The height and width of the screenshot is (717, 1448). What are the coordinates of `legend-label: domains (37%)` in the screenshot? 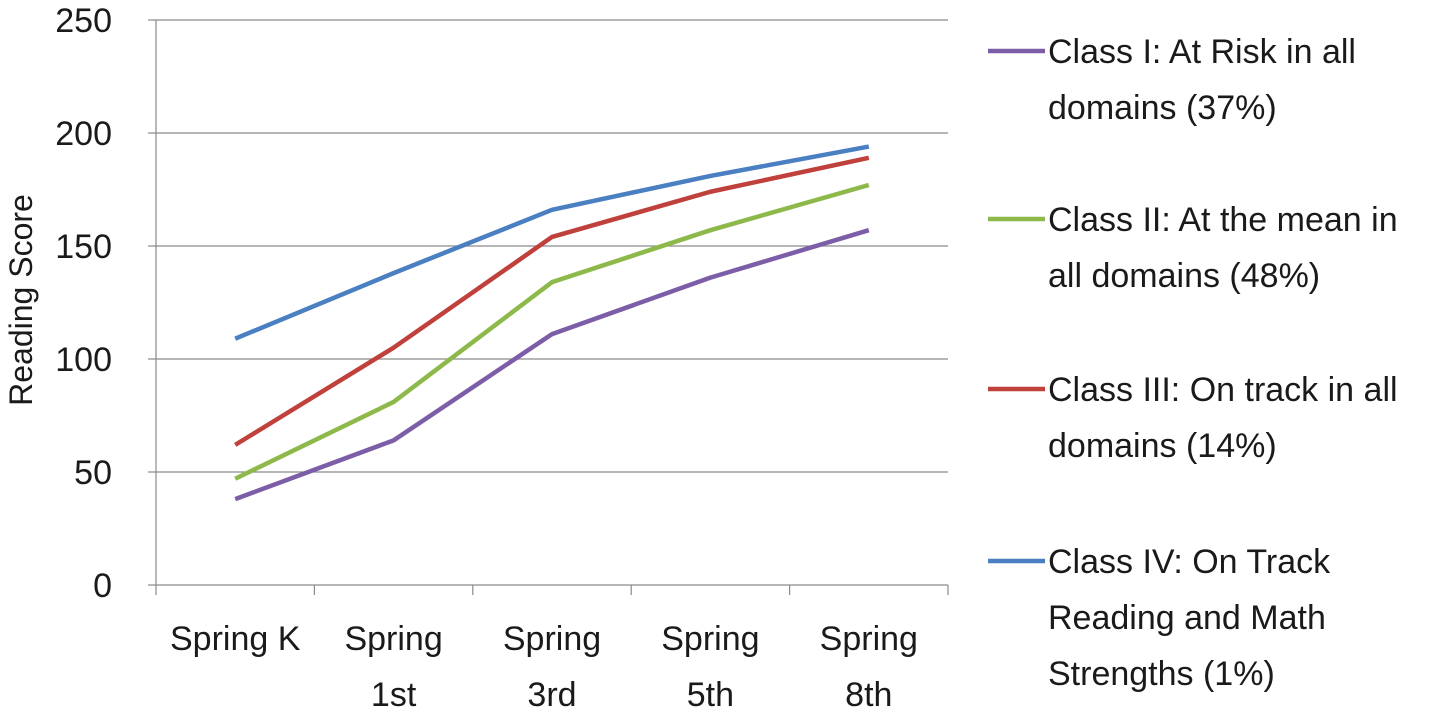 It's located at (1162, 108).